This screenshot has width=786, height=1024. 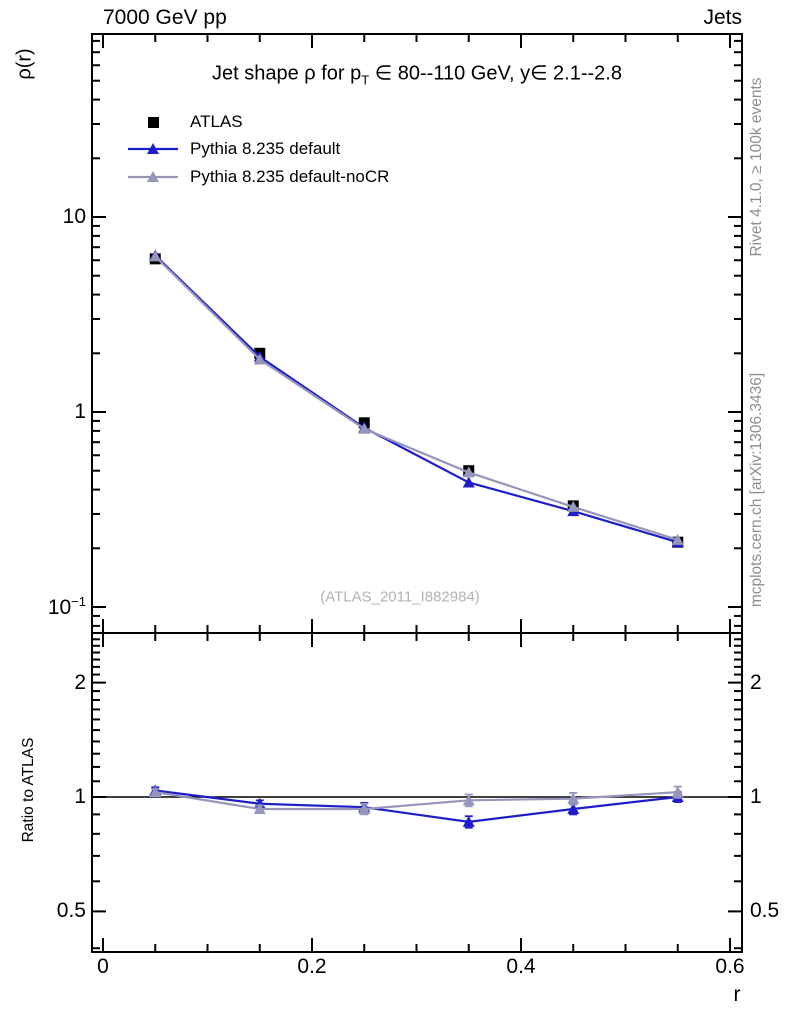 What do you see at coordinates (730, 966) in the screenshot?
I see `x-tick-label: 0.6` at bounding box center [730, 966].